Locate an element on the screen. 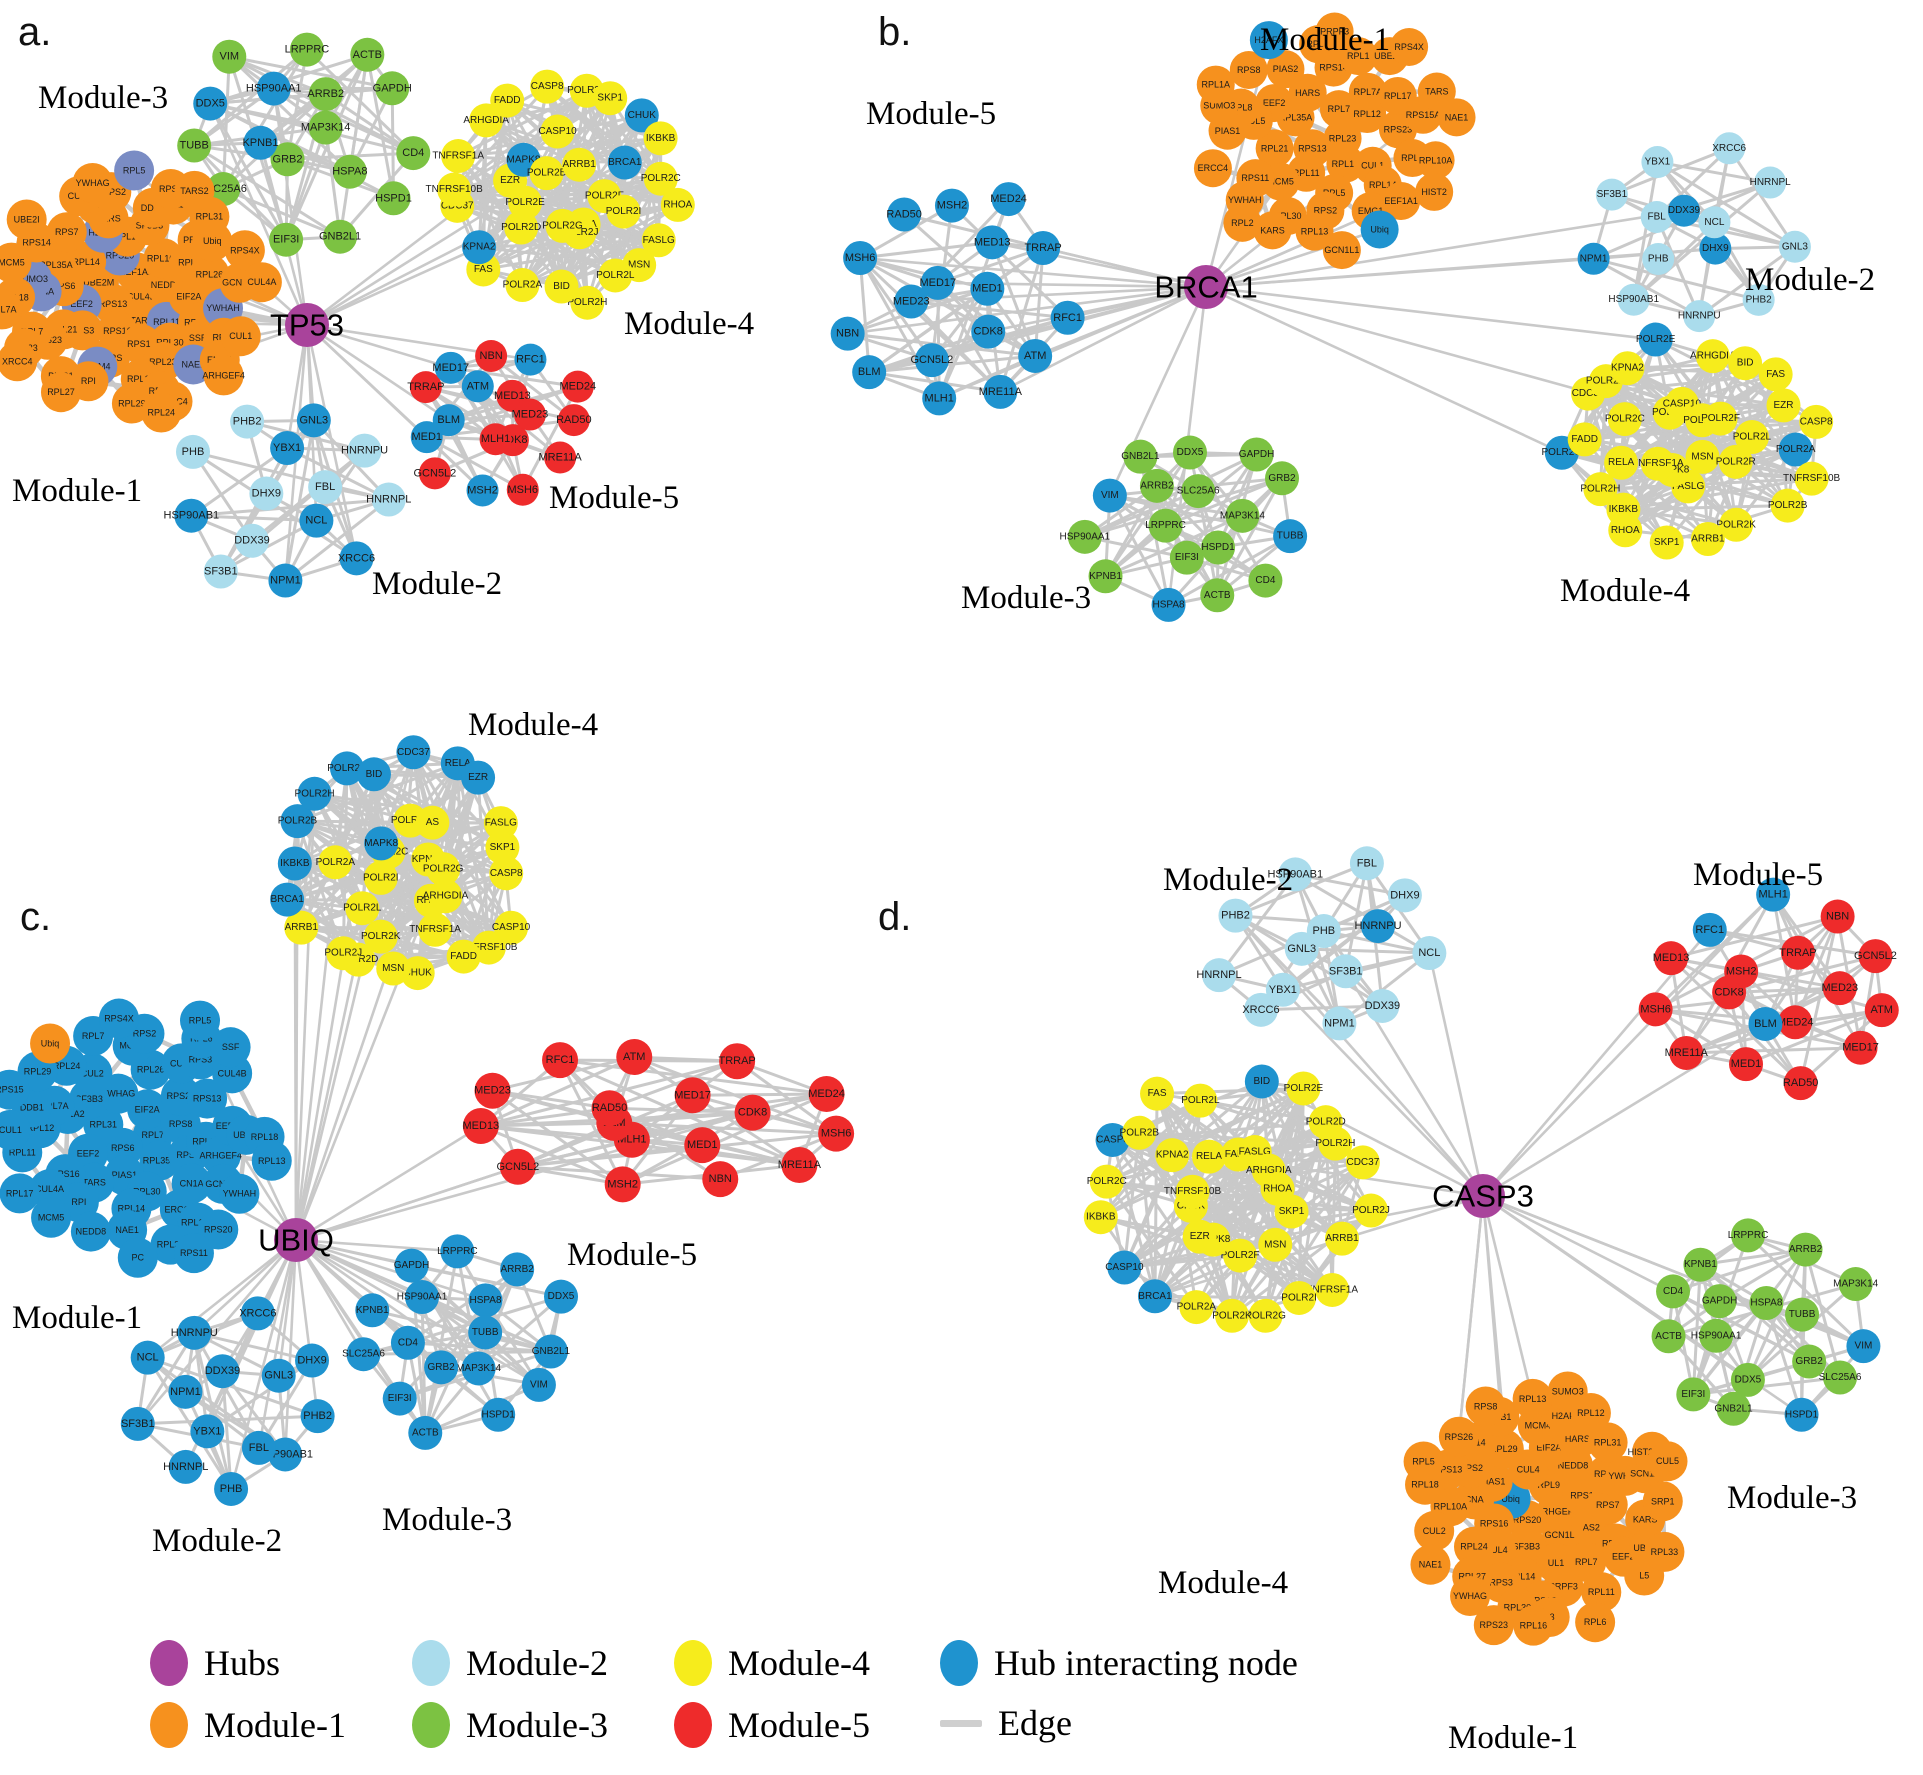 Image resolution: width=1923 pixels, height=1775 pixels. node-b-GRB2 is located at coordinates (1282, 478).